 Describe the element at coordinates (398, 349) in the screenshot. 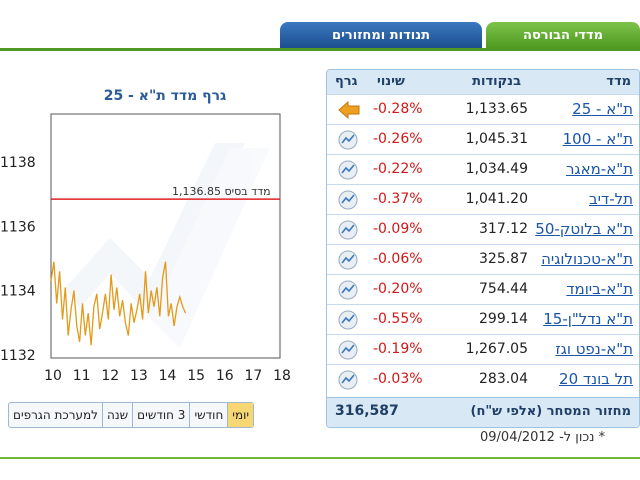

I see `index-change: -0.19%` at that location.